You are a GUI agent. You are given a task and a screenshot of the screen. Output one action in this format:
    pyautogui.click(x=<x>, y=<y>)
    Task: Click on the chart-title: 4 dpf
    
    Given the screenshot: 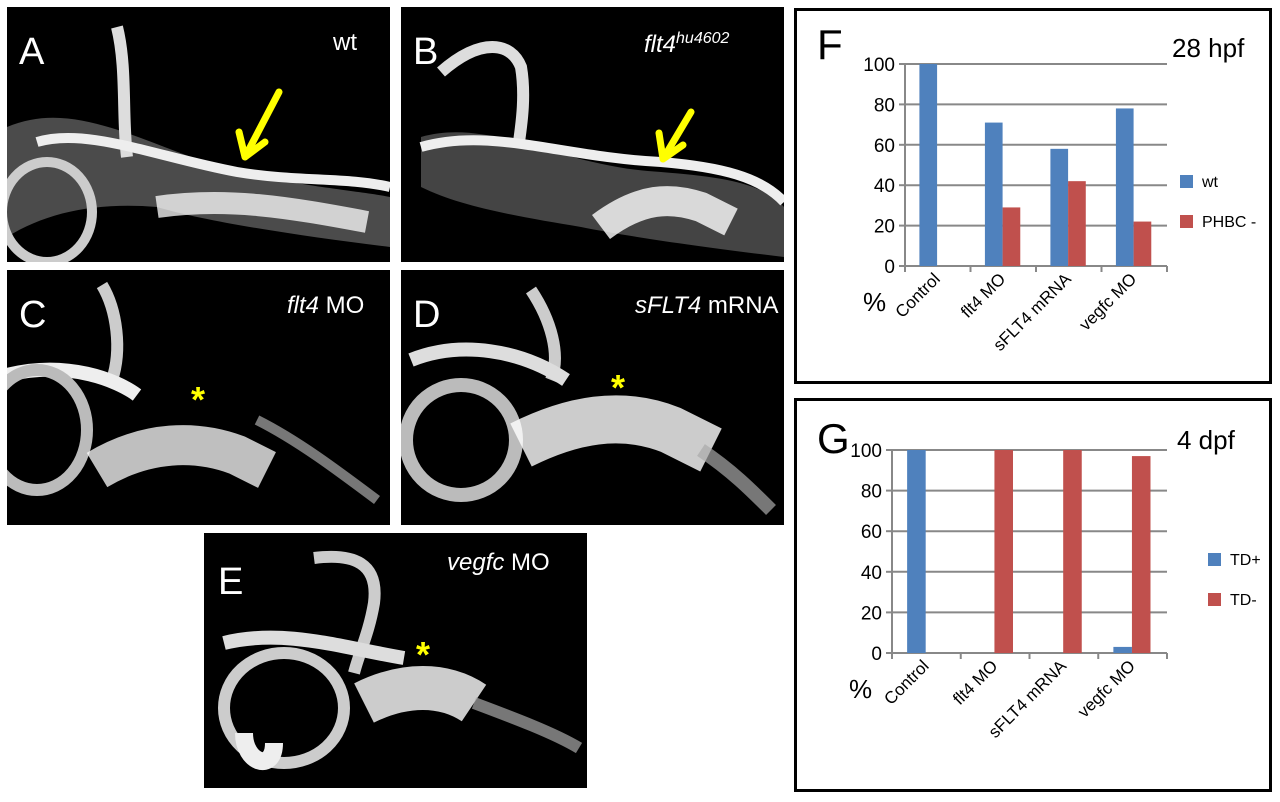 What is the action you would take?
    pyautogui.click(x=1206, y=440)
    